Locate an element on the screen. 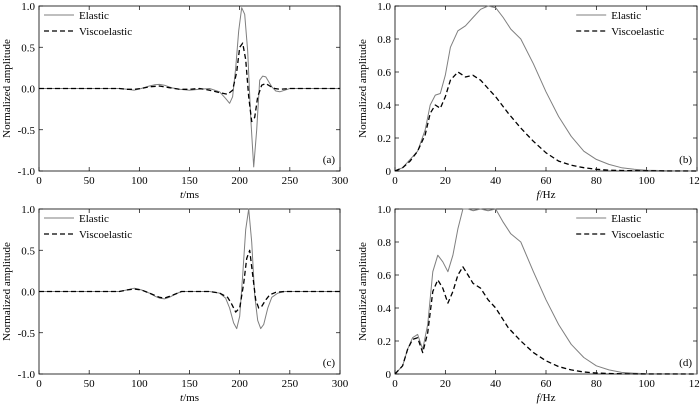 The width and height of the screenshot is (700, 404). series-line-elastic is located at coordinates (189, 269).